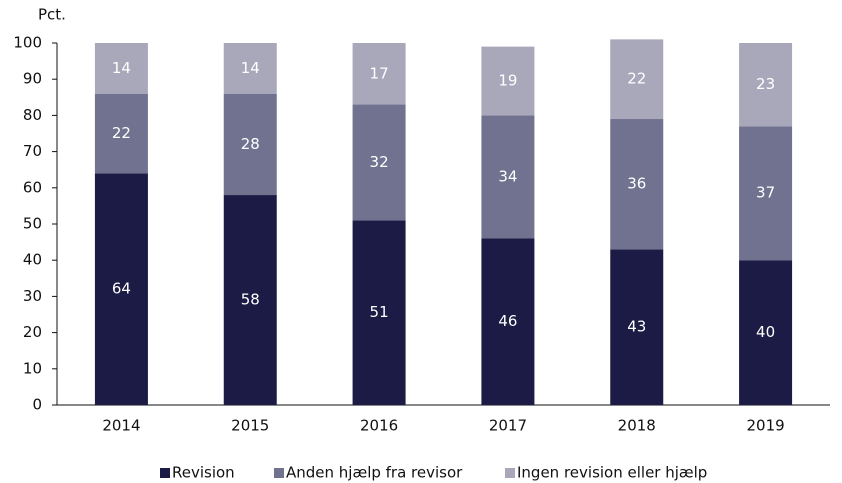 This screenshot has width=842, height=483. Describe the element at coordinates (32, 151) in the screenshot. I see `y-tick-label: 70` at that location.